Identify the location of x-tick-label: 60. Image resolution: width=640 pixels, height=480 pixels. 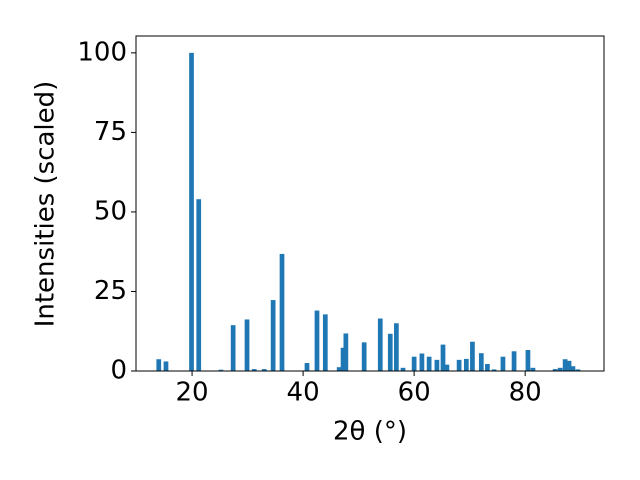
(414, 393).